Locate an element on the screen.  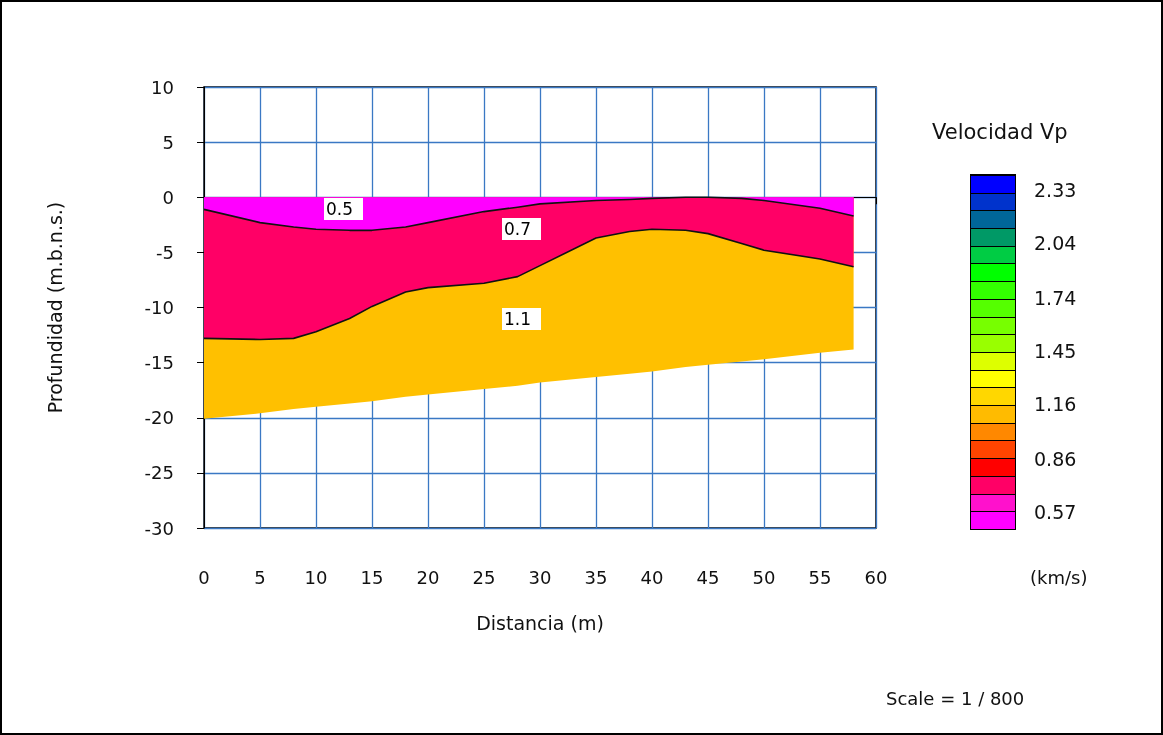
y-tick-label: -15 is located at coordinates (159, 363).